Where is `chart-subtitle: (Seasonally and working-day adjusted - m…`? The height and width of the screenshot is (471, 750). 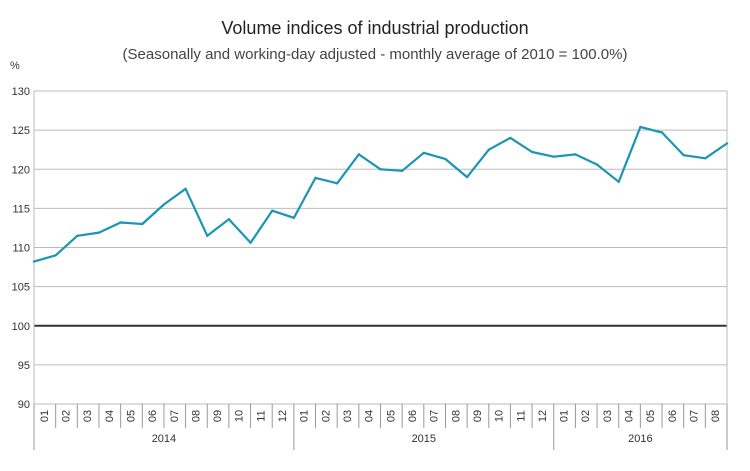 chart-subtitle: (Seasonally and working-day adjusted - m… is located at coordinates (375, 54).